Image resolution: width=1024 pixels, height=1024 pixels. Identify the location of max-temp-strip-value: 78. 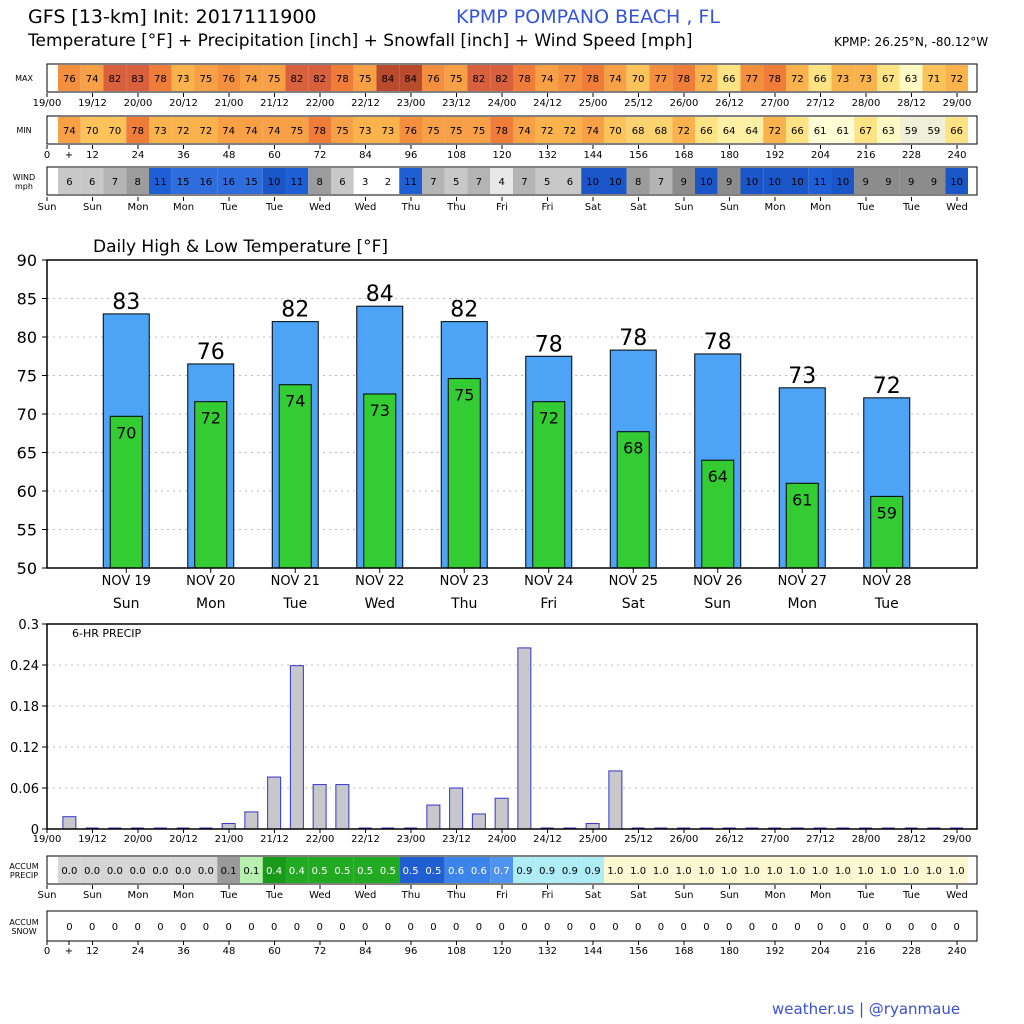
(774, 79).